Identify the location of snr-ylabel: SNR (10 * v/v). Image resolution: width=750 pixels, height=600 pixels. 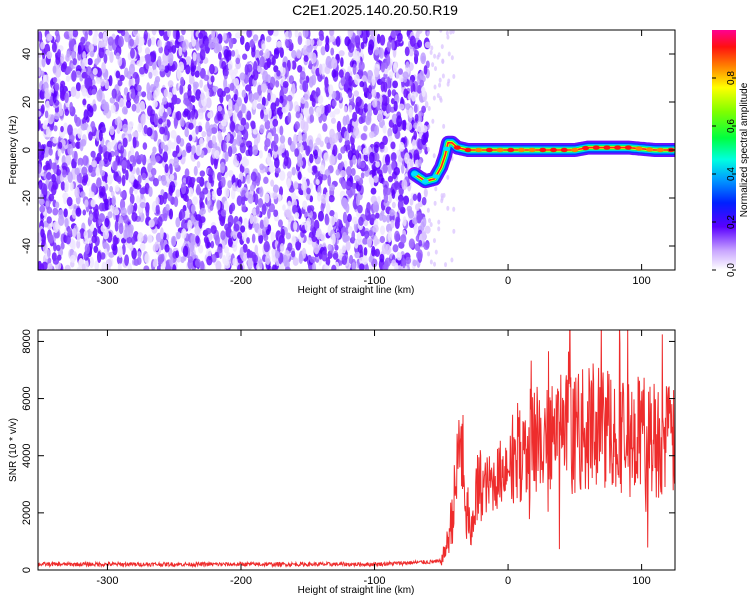
(13, 450).